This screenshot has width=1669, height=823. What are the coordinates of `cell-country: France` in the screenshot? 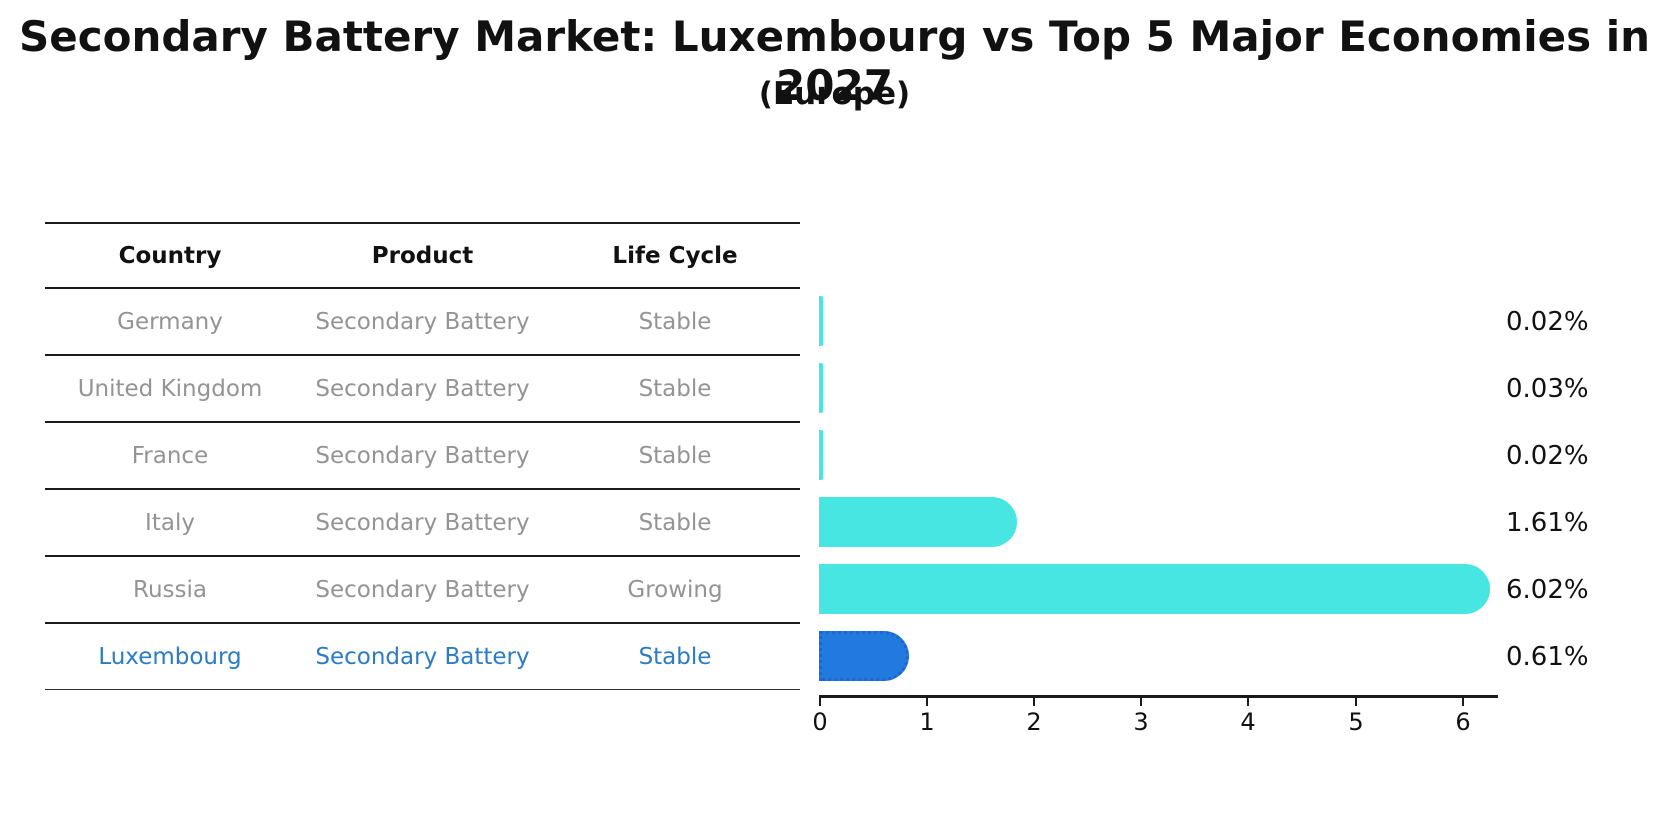 It's located at (170, 455).